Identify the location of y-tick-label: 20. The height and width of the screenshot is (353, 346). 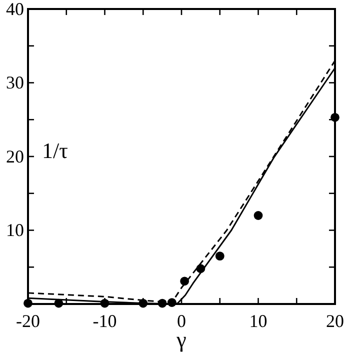
(15, 156).